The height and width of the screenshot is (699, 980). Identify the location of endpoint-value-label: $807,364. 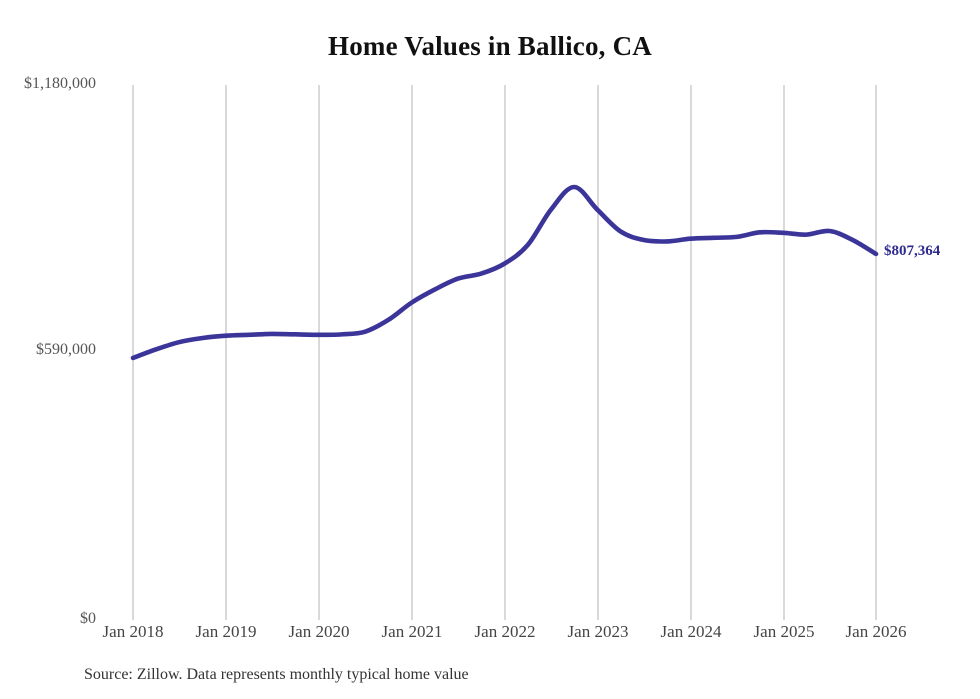
(912, 250).